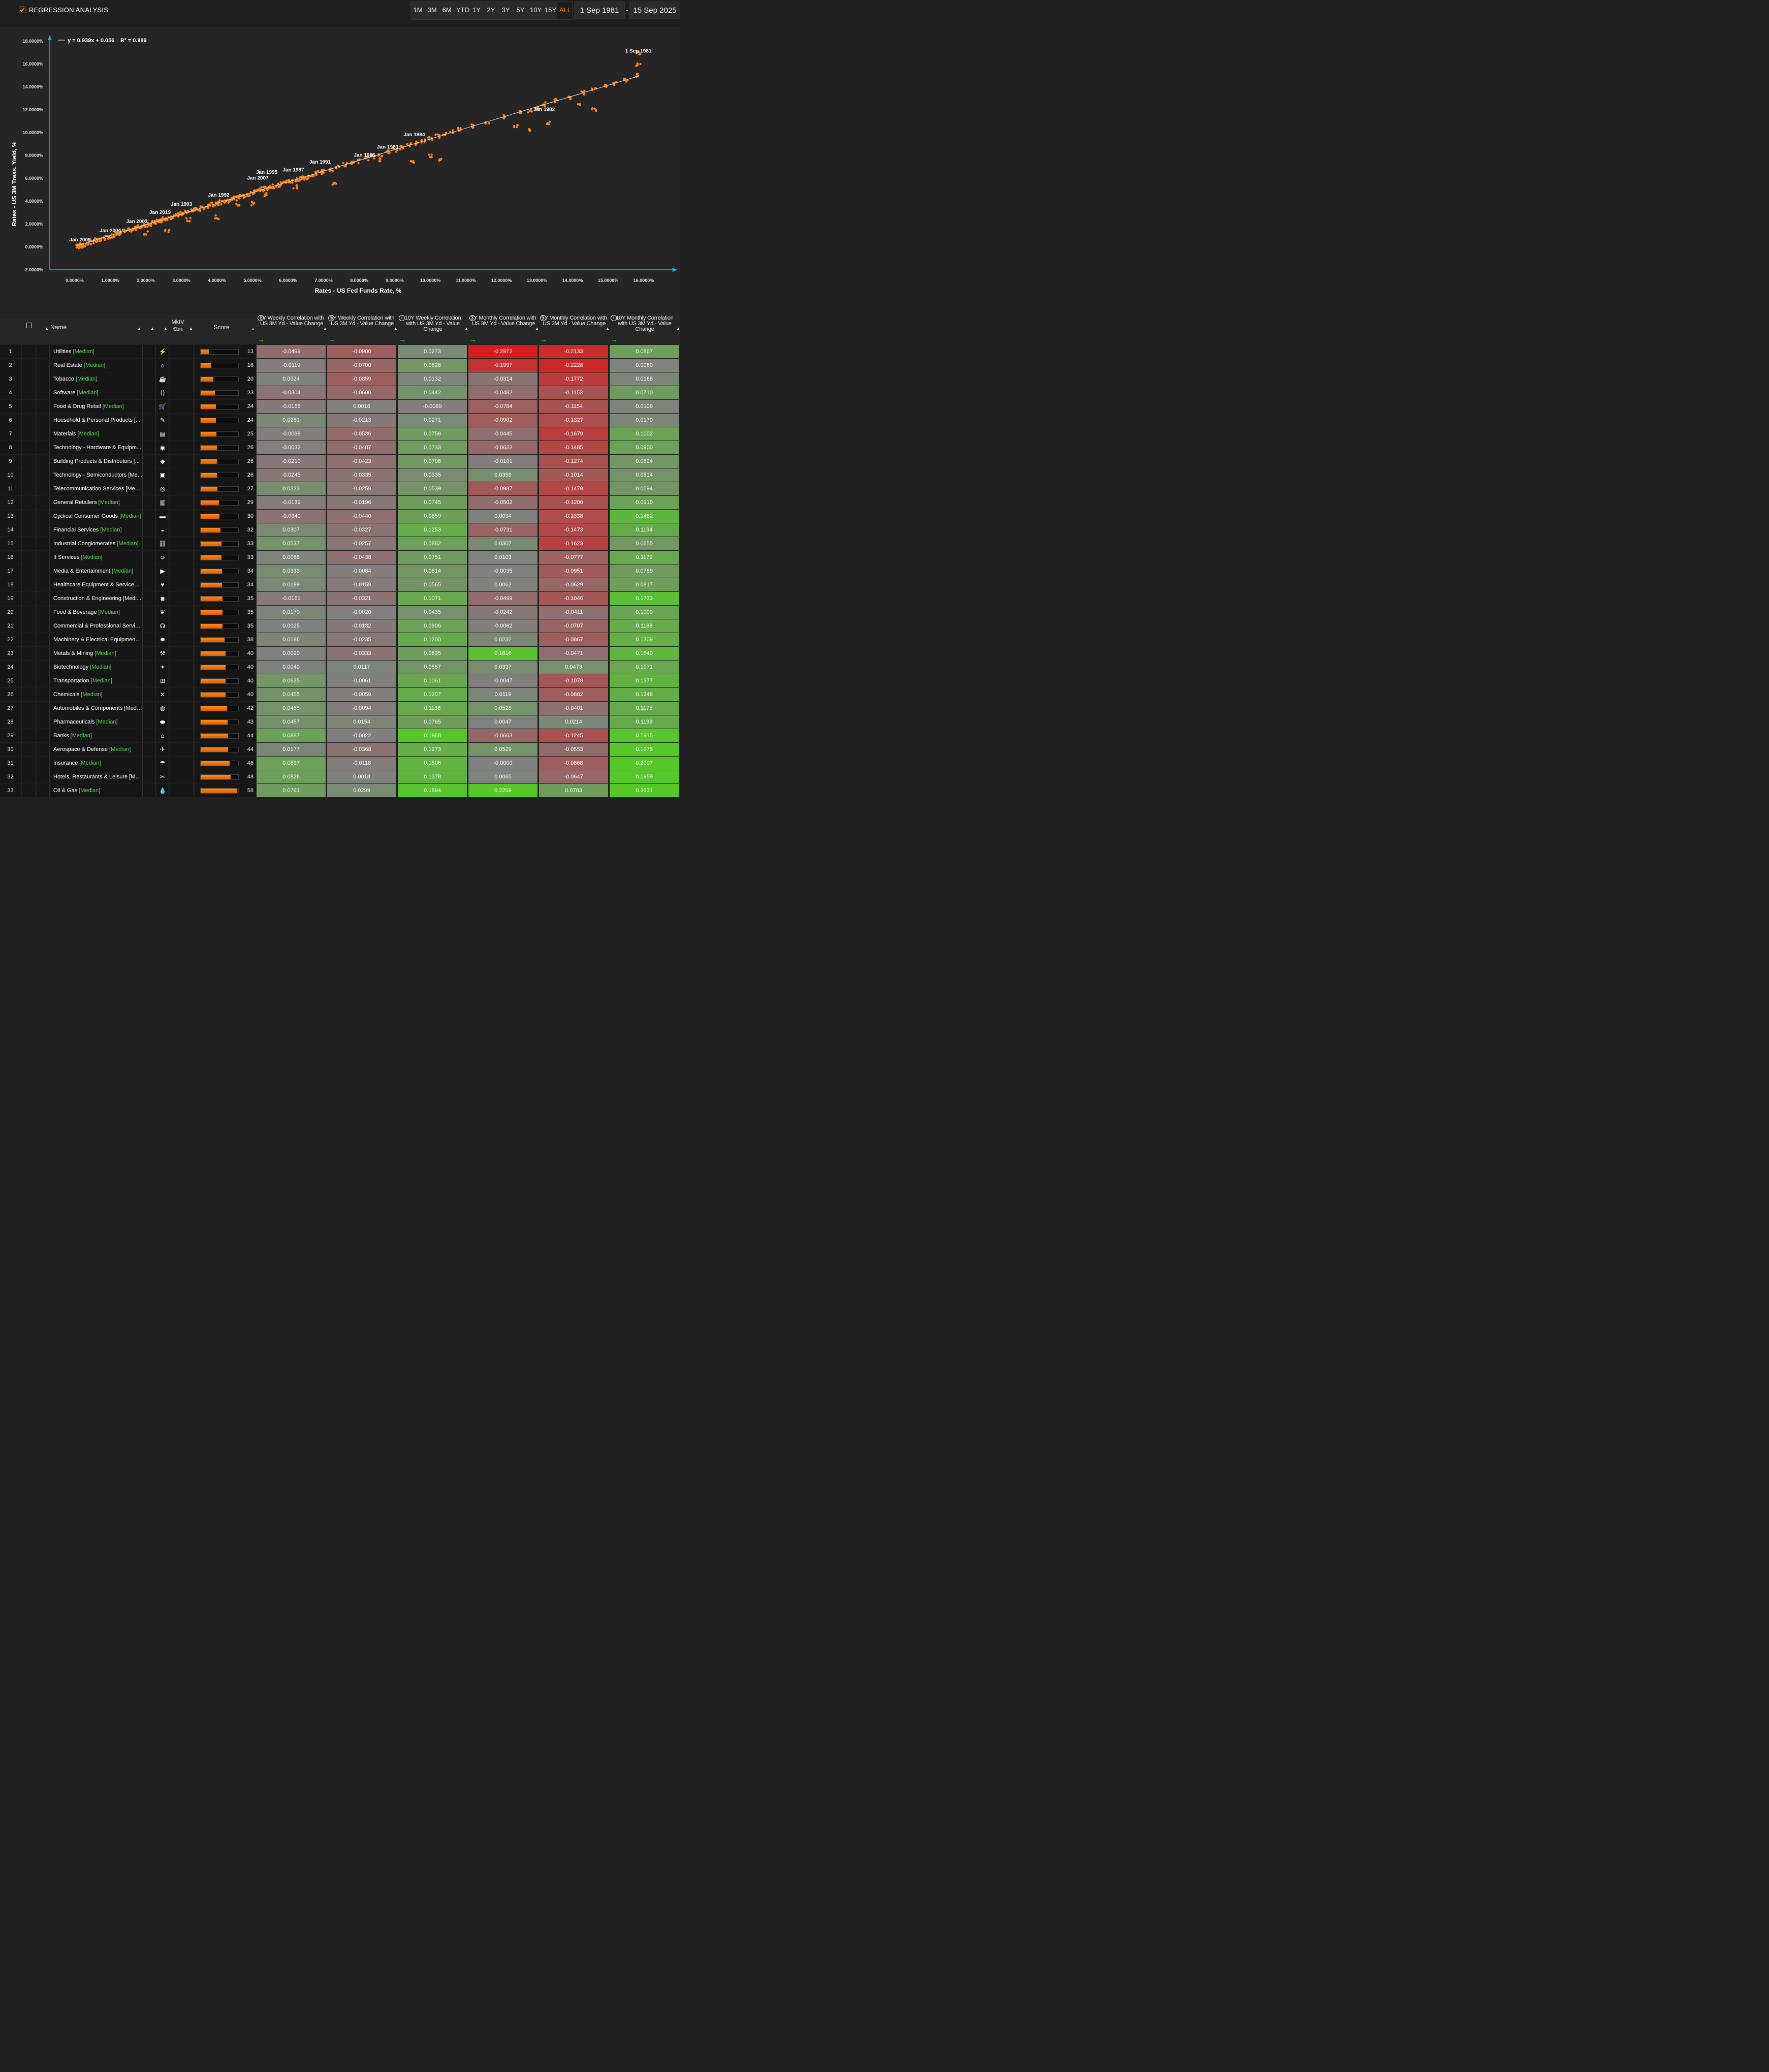 This screenshot has height=2072, width=1769. Describe the element at coordinates (476, 10) in the screenshot. I see `range-button-1y: 1Y` at that location.